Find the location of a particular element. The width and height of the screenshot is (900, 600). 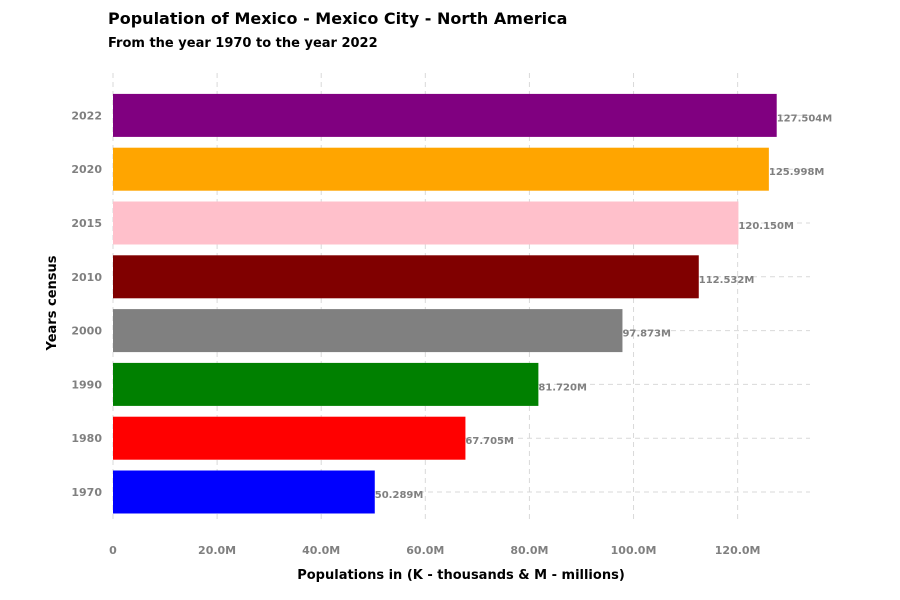

y-tick-label: 2010 is located at coordinates (86, 277).